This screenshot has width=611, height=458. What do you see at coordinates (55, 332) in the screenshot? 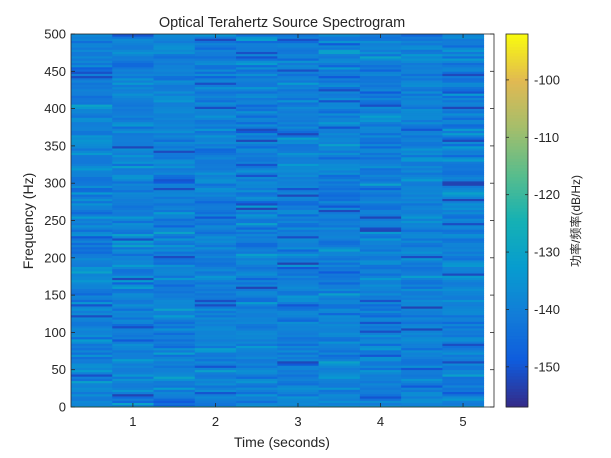
I see `y-tick-label: 100` at bounding box center [55, 332].